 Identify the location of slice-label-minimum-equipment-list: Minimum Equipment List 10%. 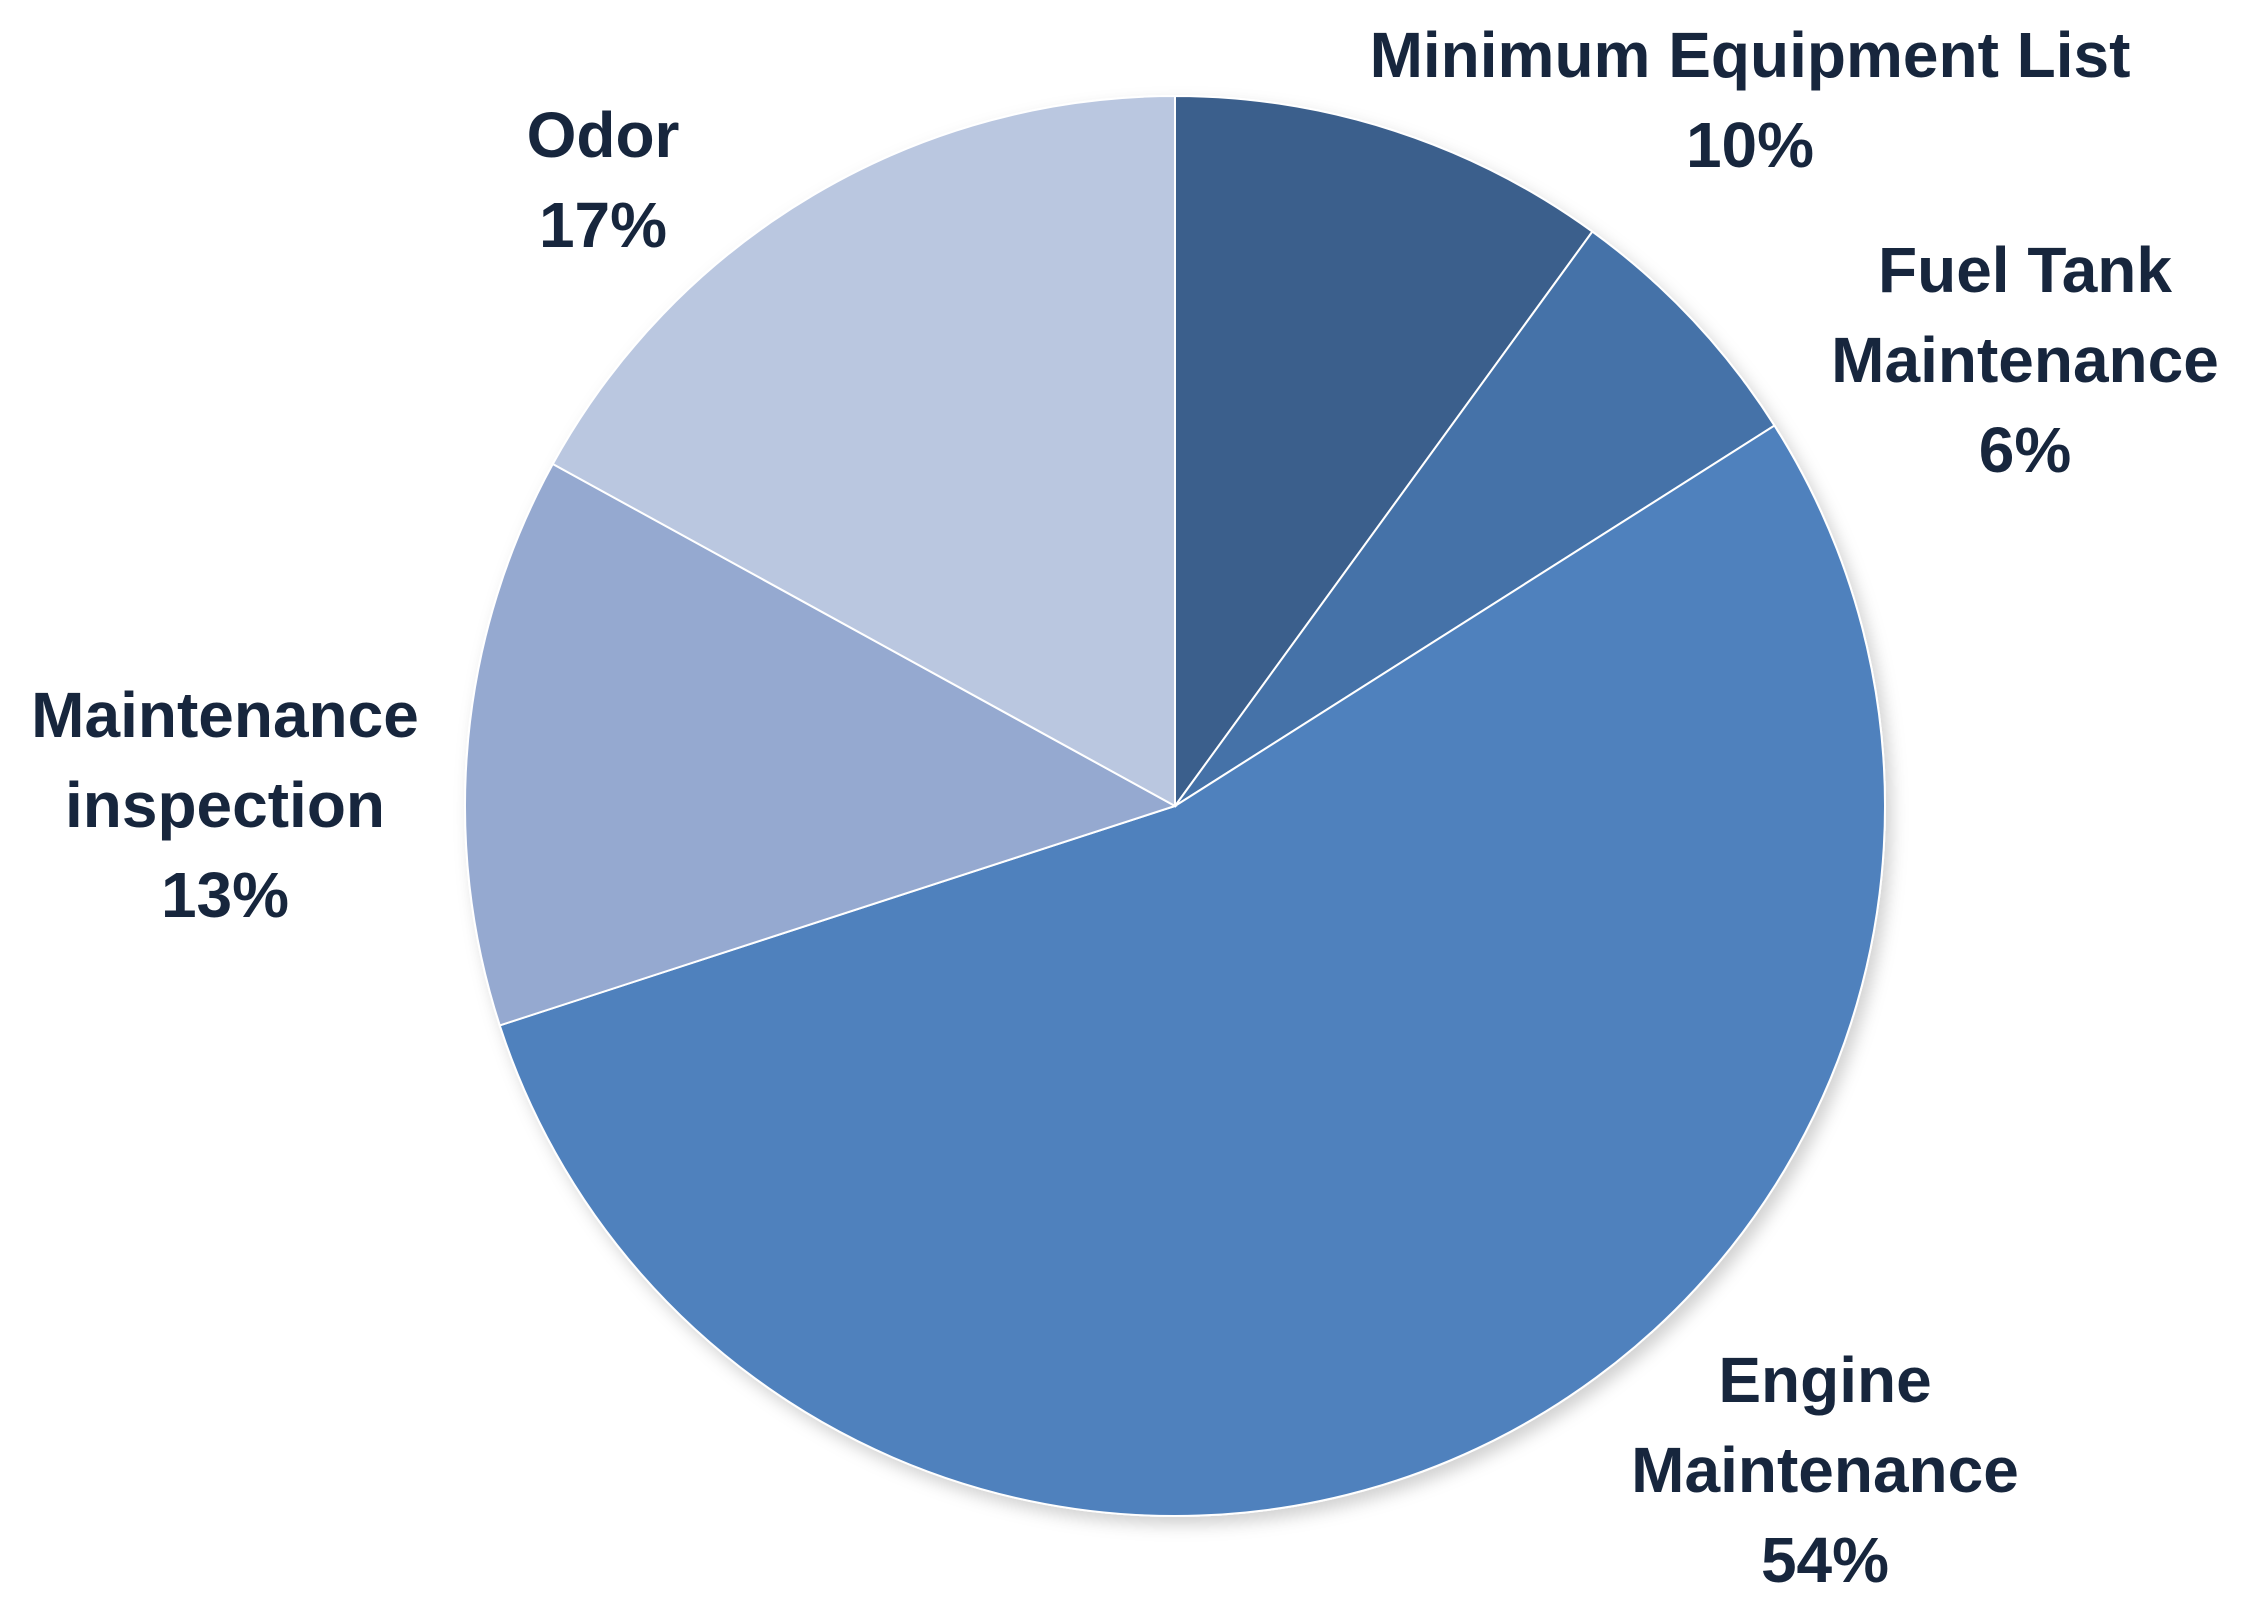
(1750, 100).